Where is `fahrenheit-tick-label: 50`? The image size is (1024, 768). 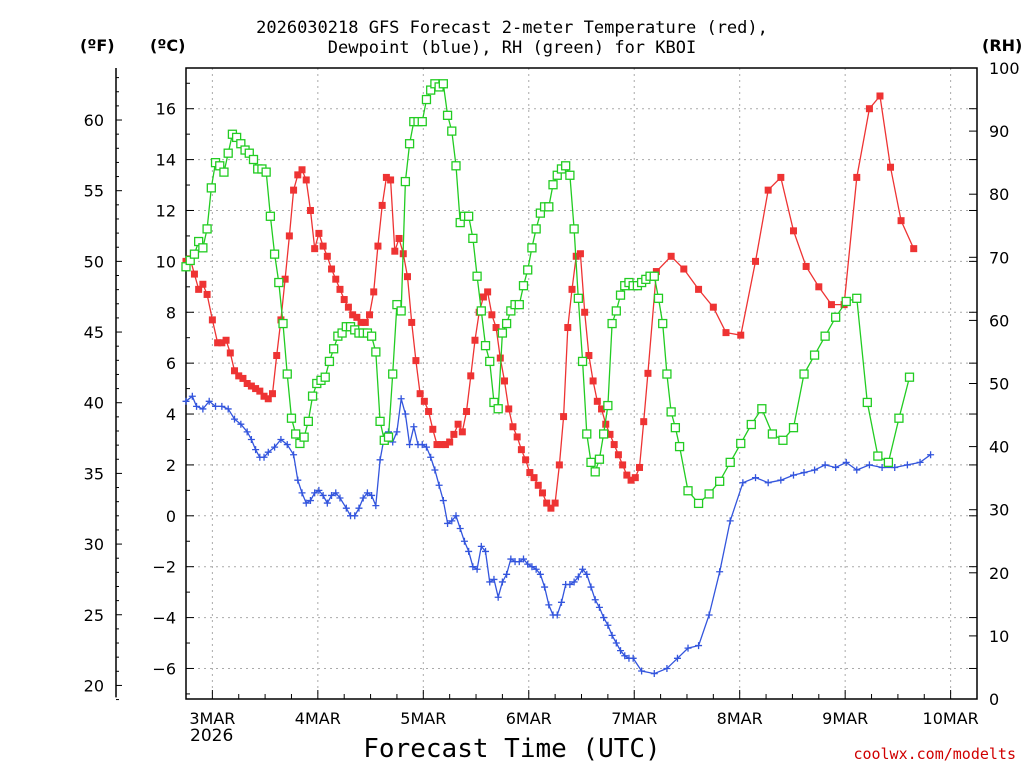 fahrenheit-tick-label: 50 is located at coordinates (94, 261).